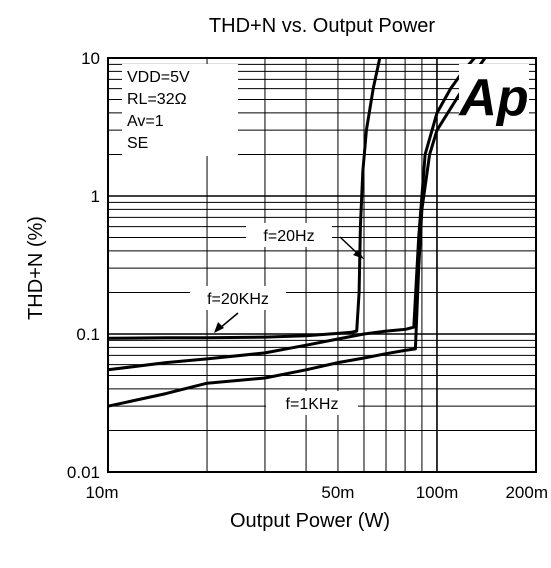 Image resolution: width=551 pixels, height=568 pixels. I want to click on annotation-20khz-label: f=20KHz, so click(238, 299).